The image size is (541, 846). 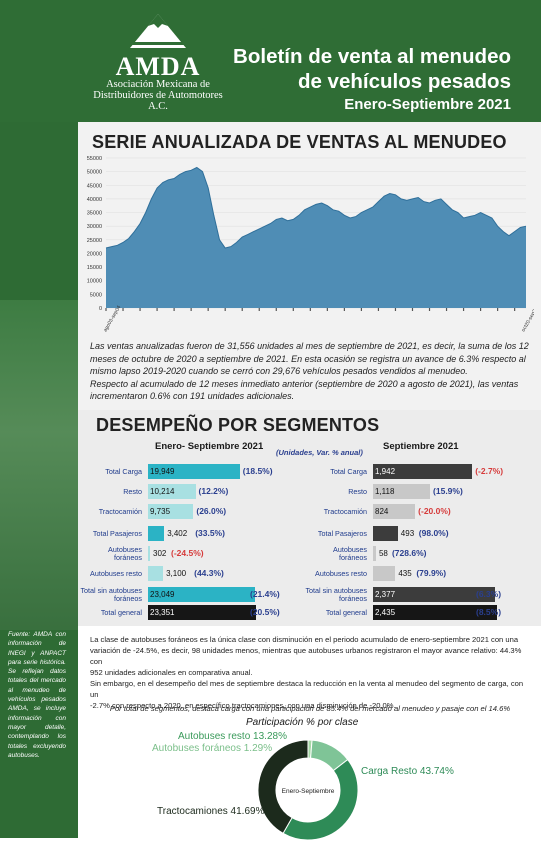 I want to click on y-tick-label: 50000, so click(x=94, y=173).